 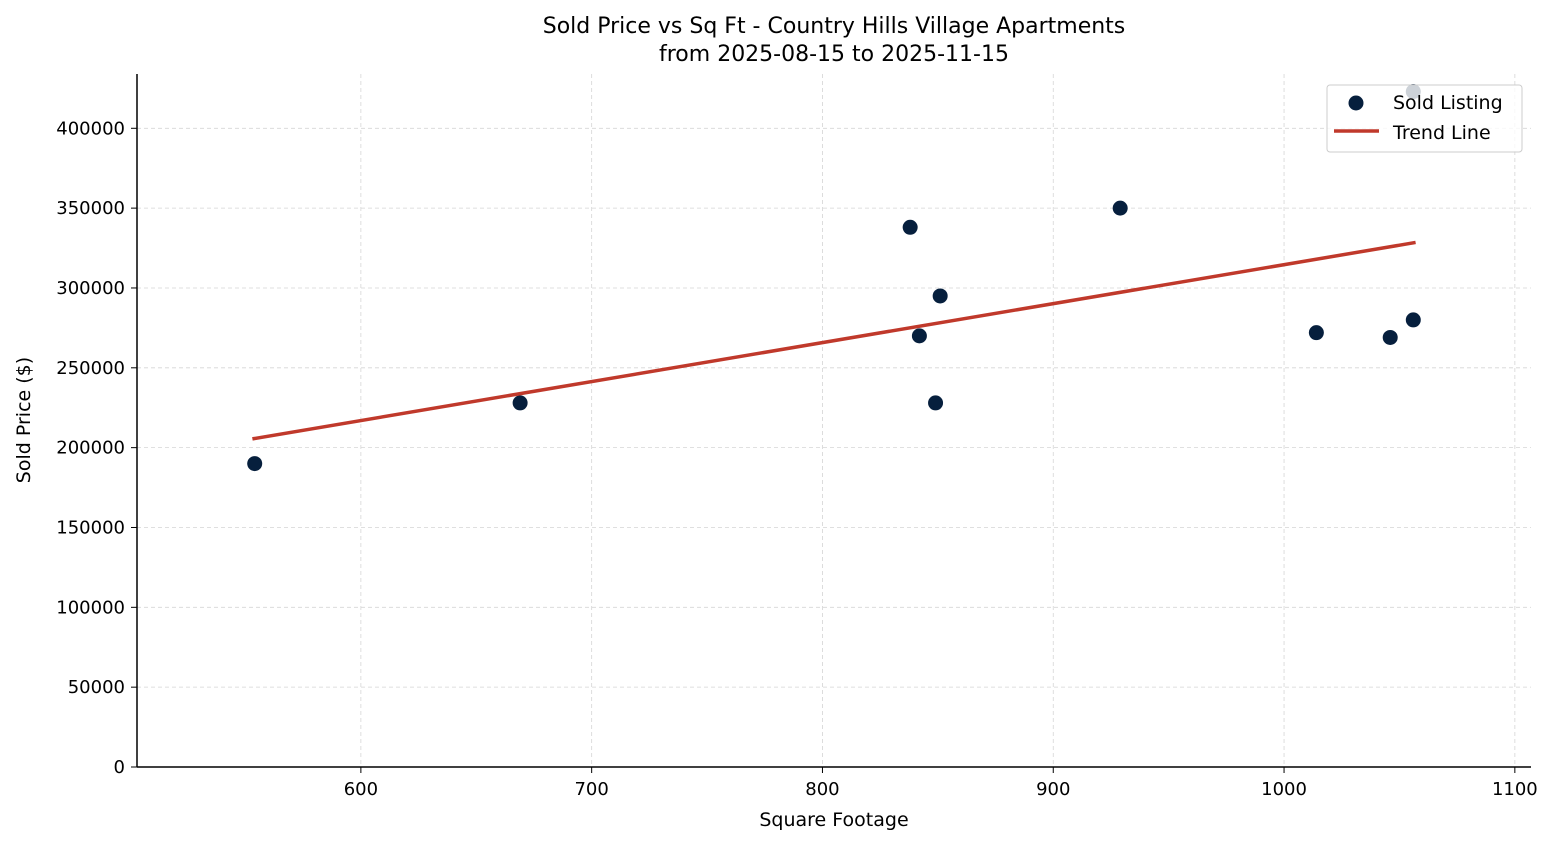 I want to click on x-axis-label: Square Footage, so click(x=833, y=820).